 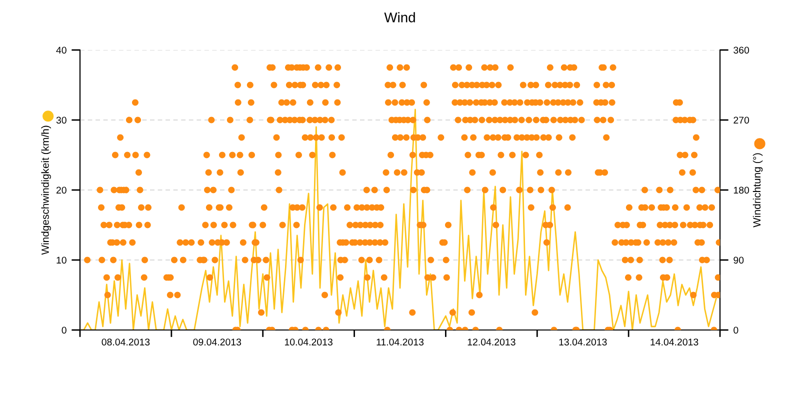 I want to click on x-tick-label: 13.04.2013, so click(x=583, y=342).